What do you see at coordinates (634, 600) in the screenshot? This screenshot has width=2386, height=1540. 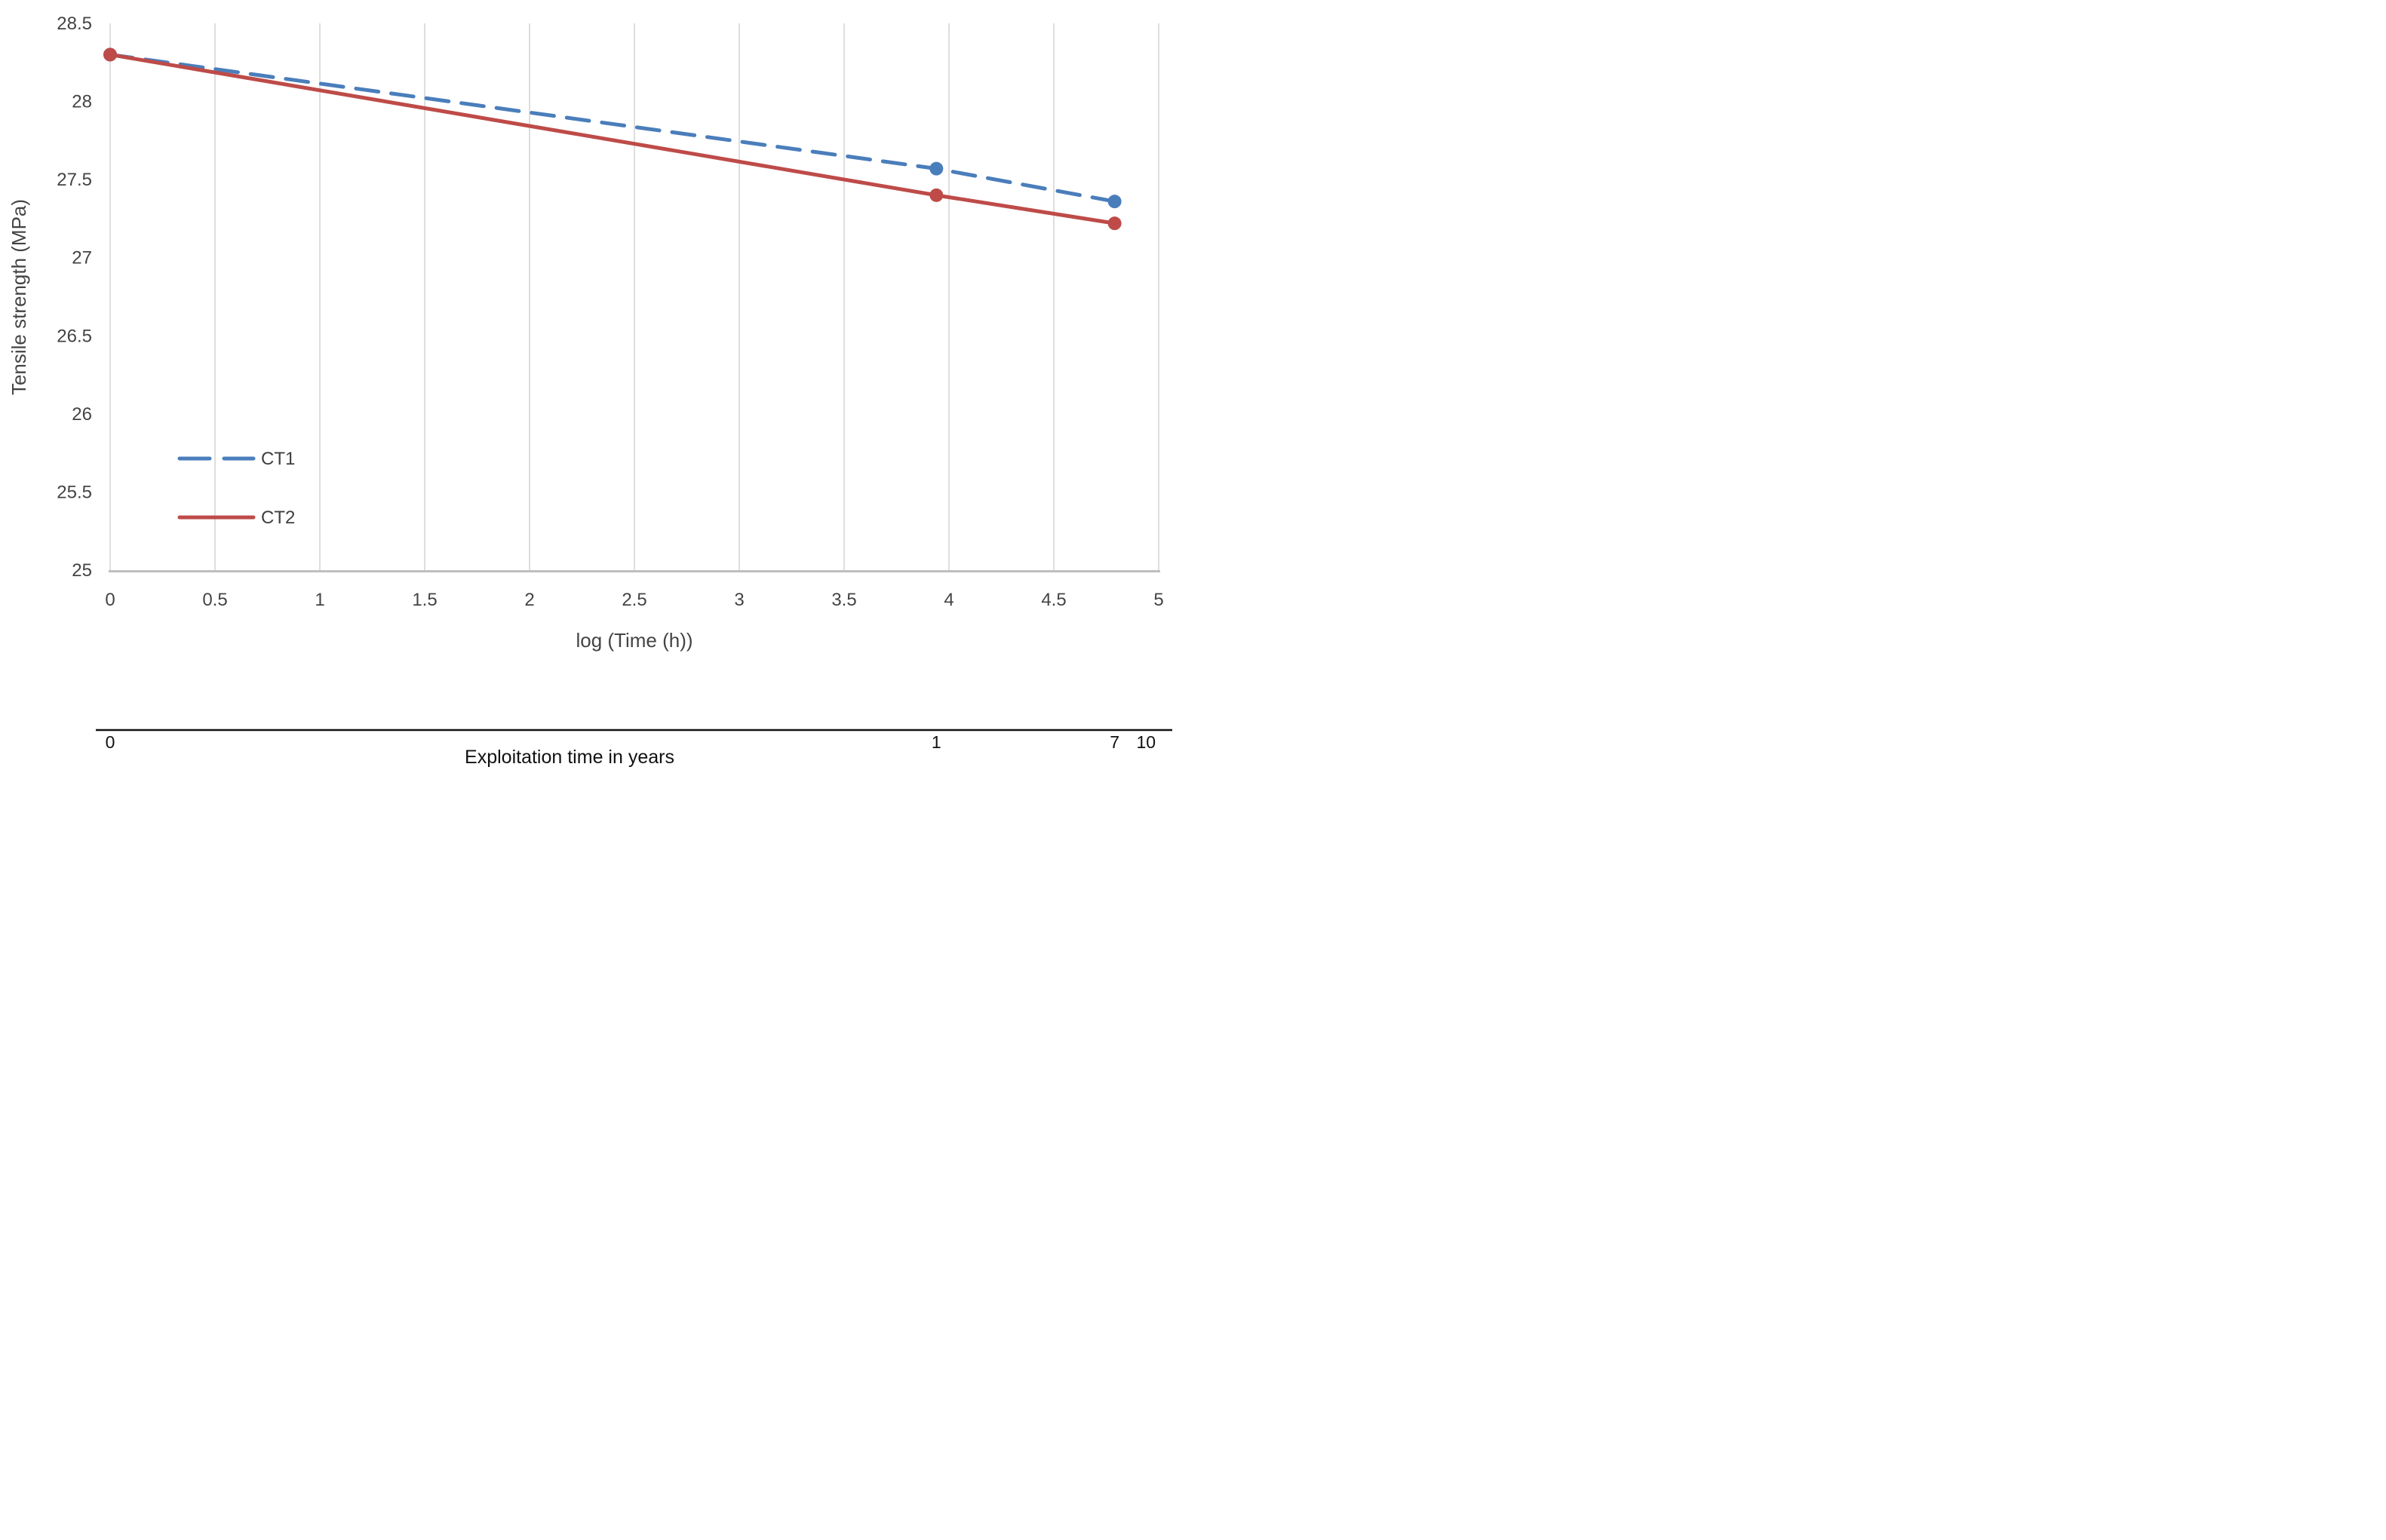 I see `x-tick-label-2.5: 2.5` at bounding box center [634, 600].